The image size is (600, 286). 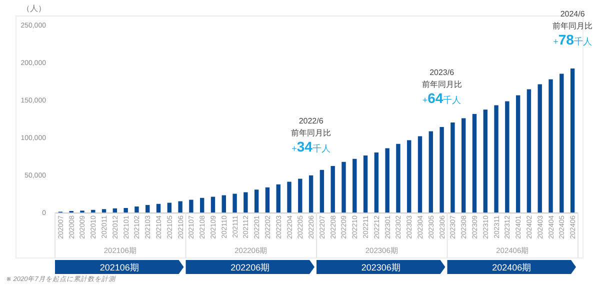 What do you see at coordinates (250, 267) in the screenshot?
I see `text: 202206期` at bounding box center [250, 267].